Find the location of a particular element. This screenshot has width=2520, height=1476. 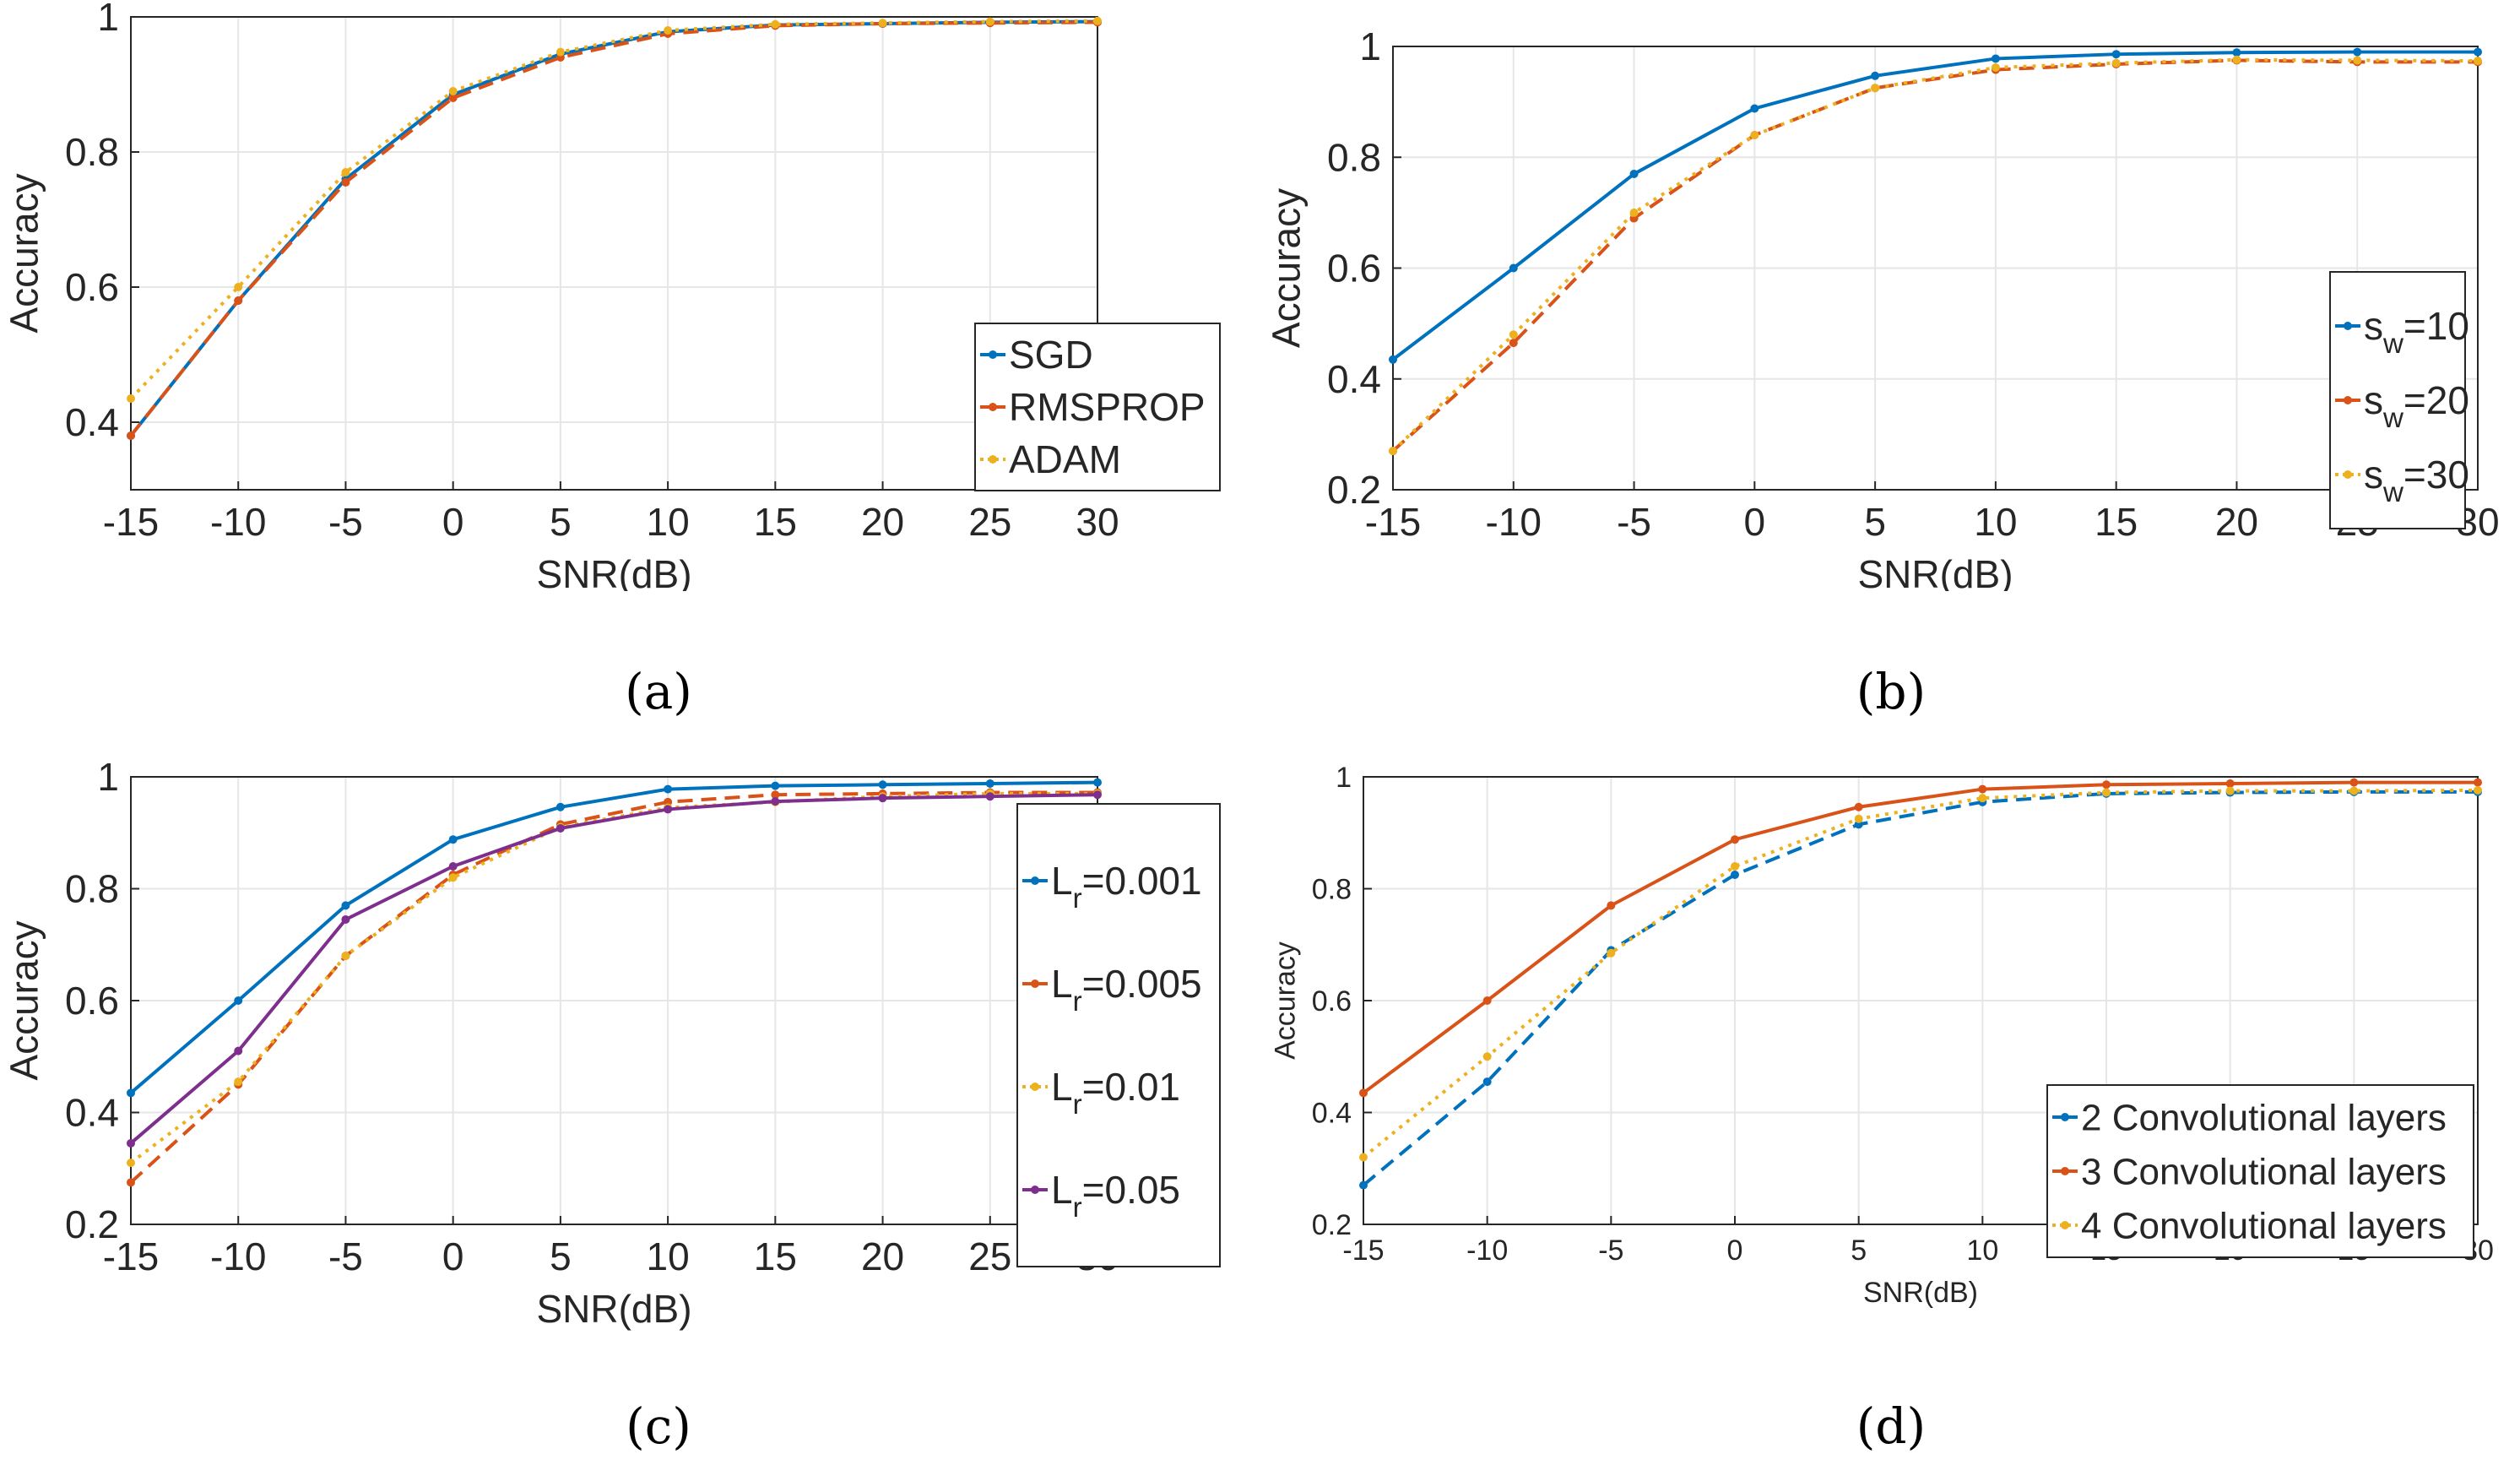

legend-label: RMSPROP is located at coordinates (1107, 407).